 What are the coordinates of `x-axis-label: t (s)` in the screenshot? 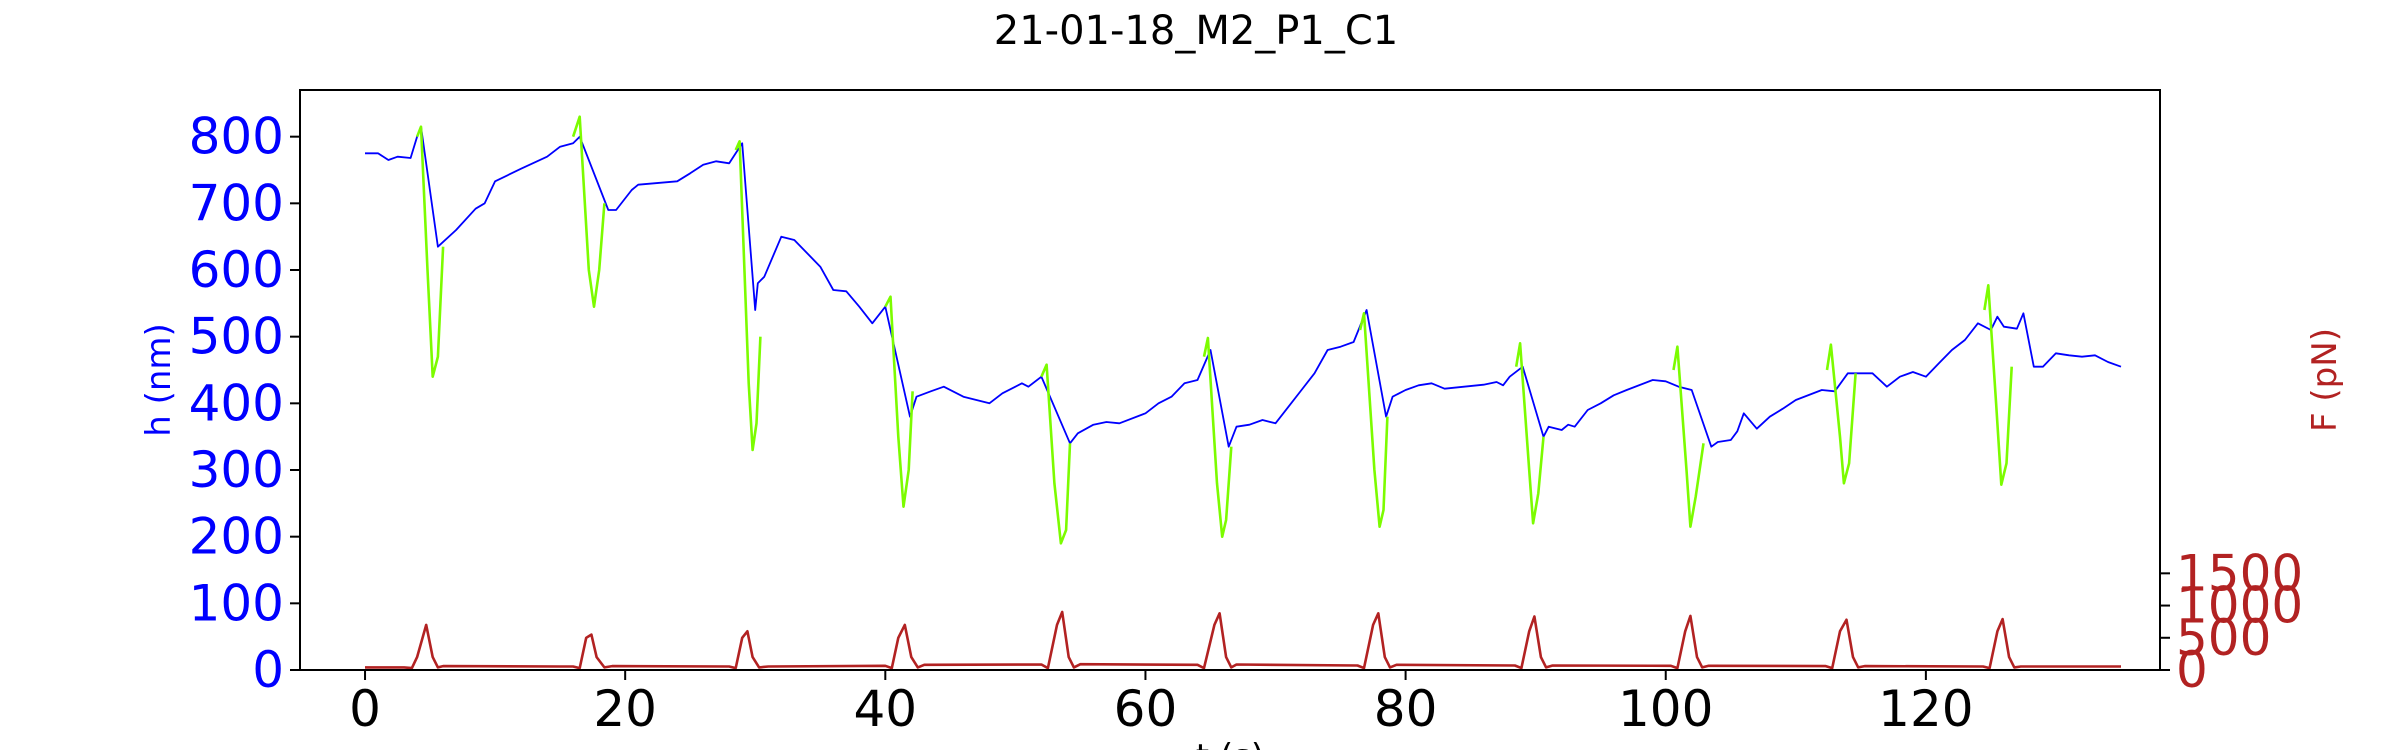 It's located at (1230, 743).